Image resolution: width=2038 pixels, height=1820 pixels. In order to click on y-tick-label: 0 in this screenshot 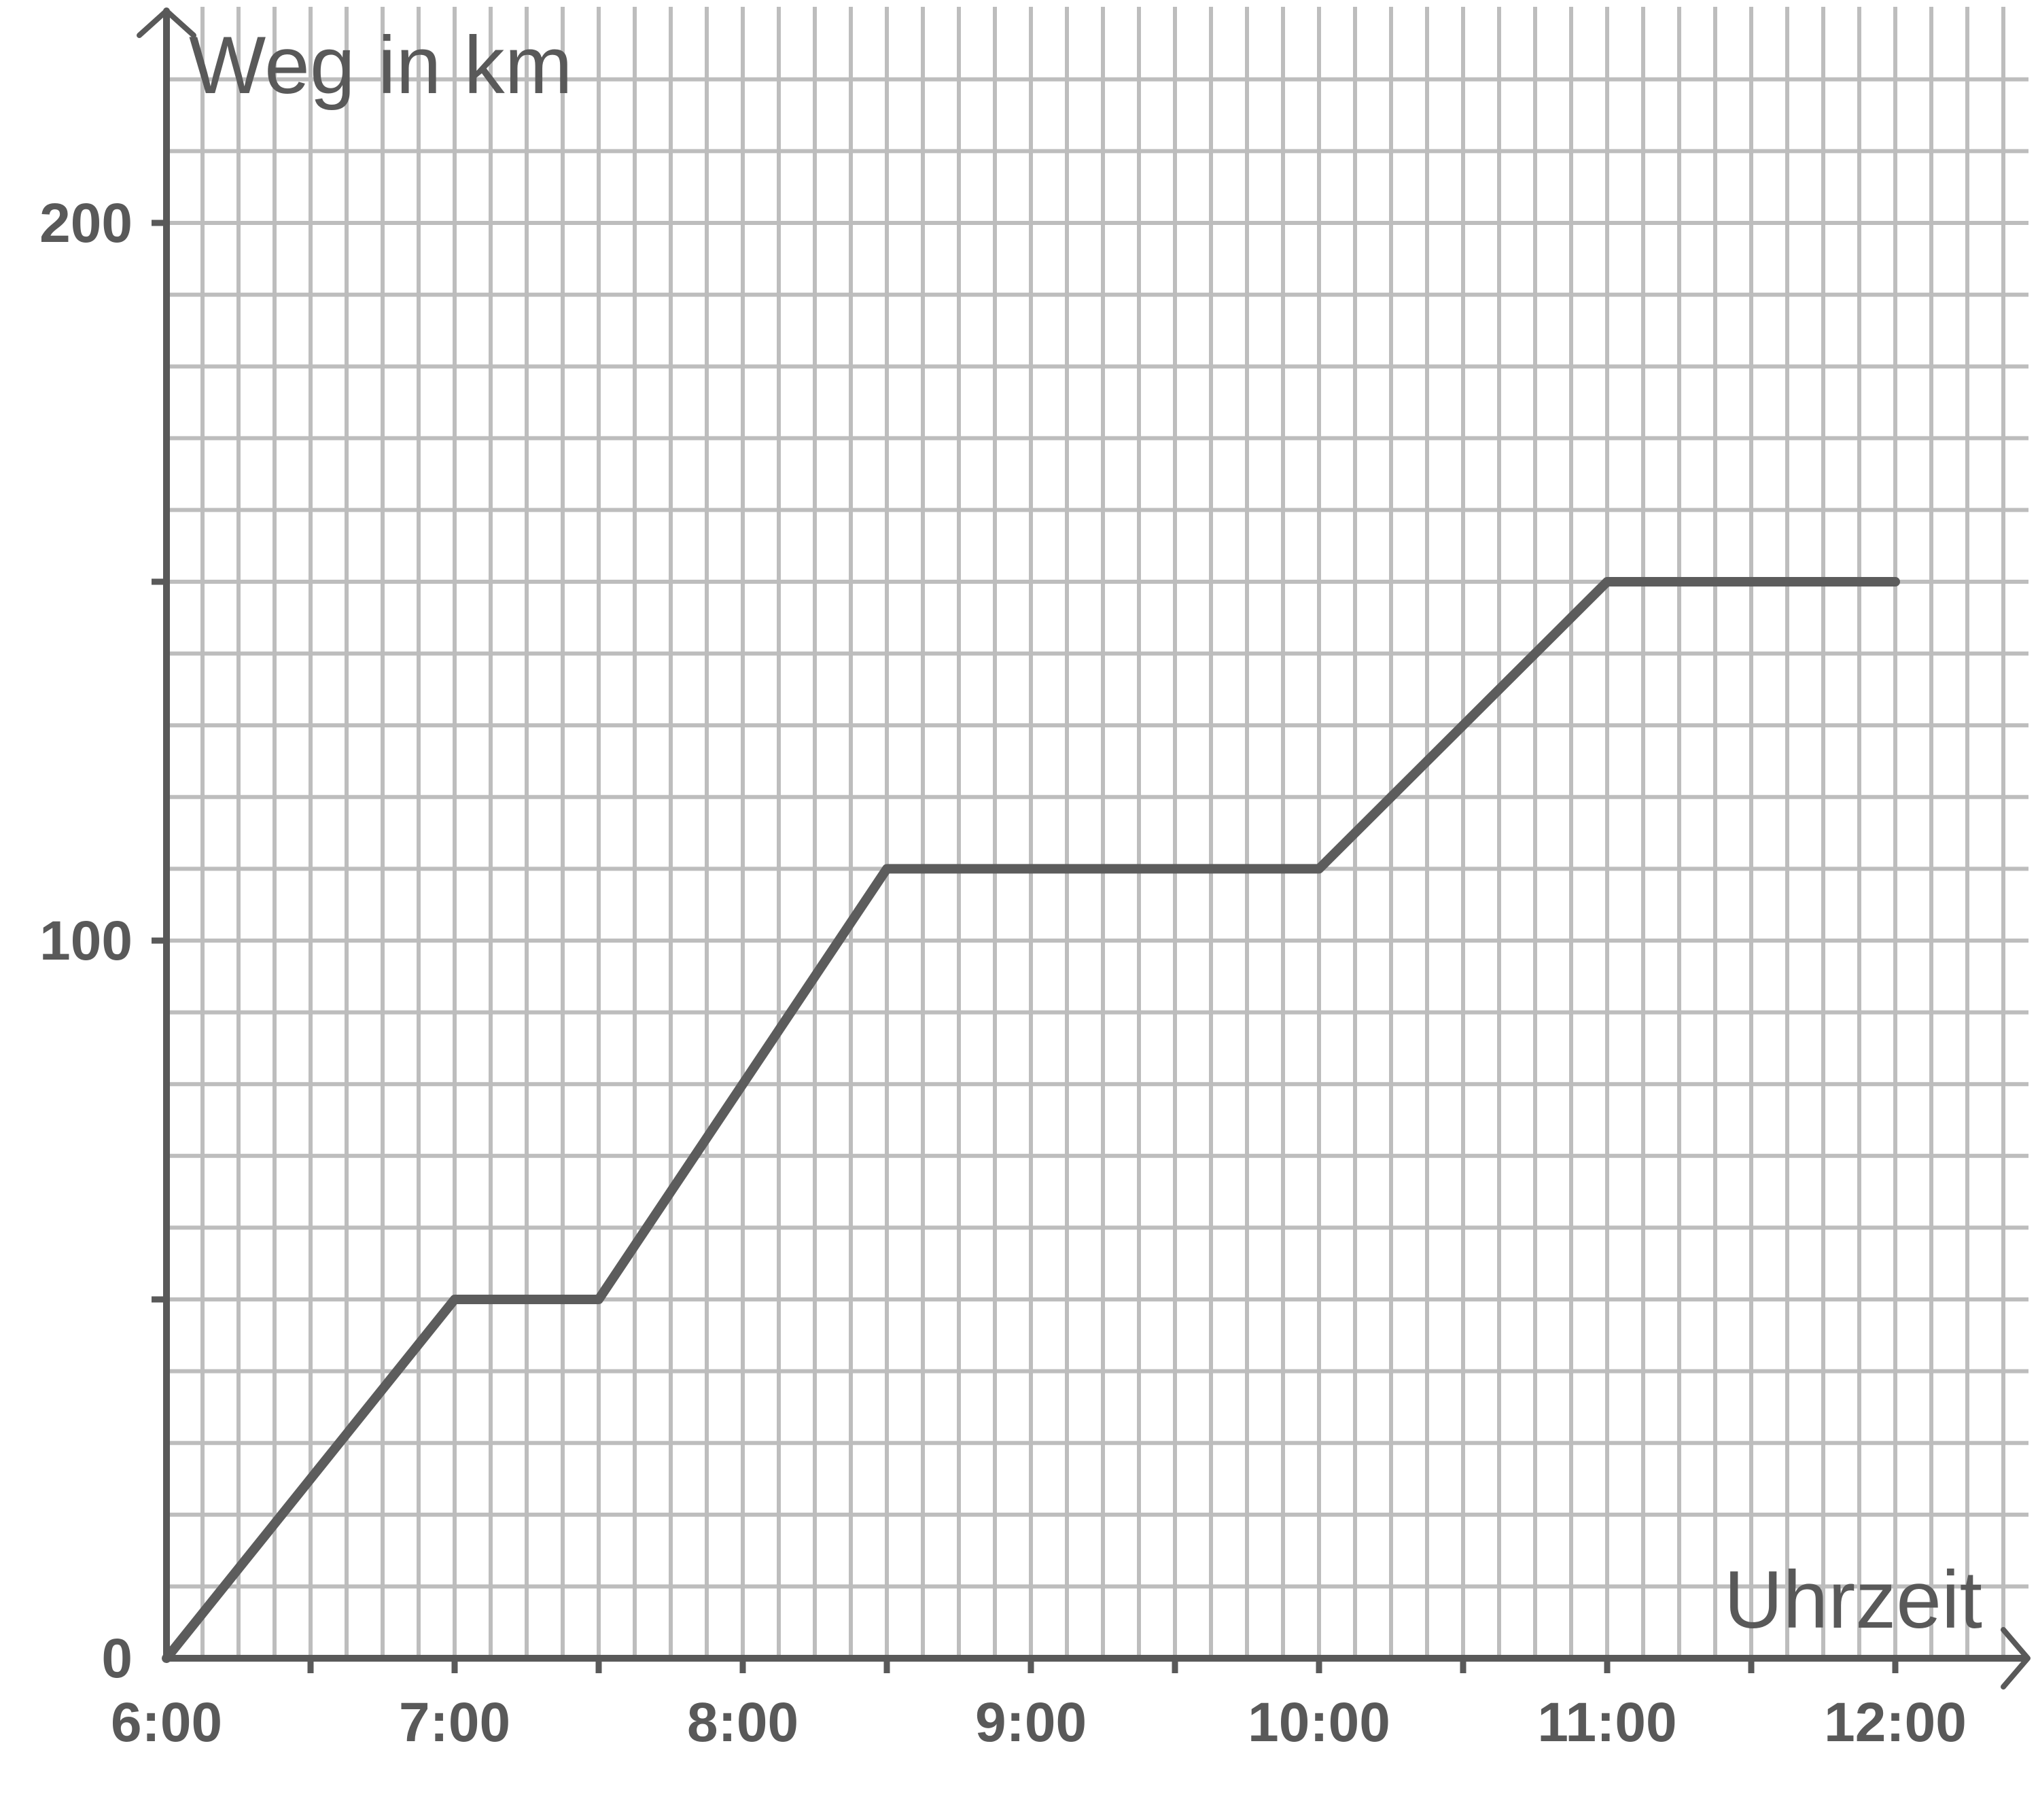, I will do `click(117, 1659)`.